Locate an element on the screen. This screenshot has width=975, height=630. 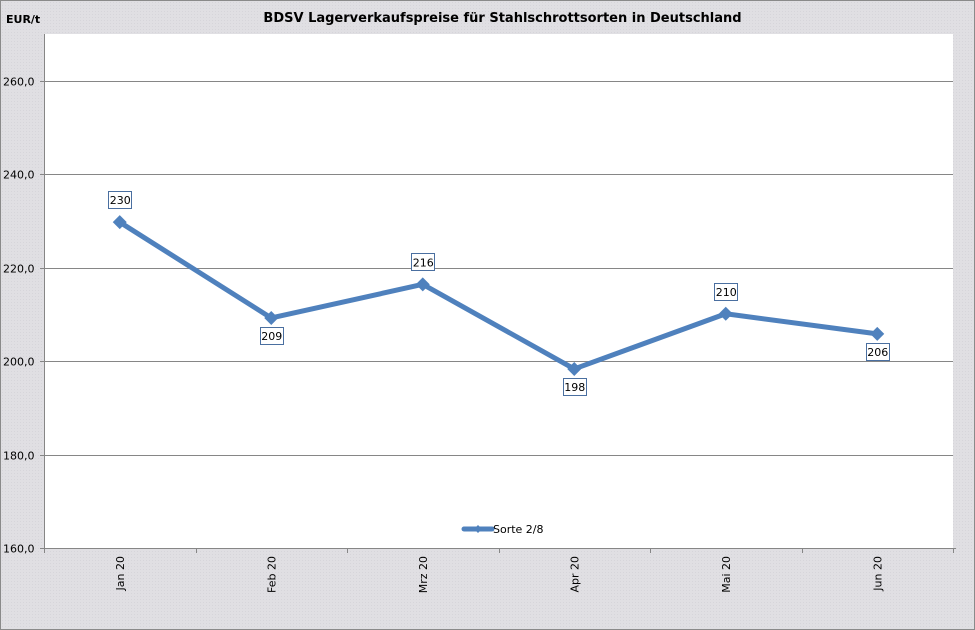
y-tick-label: 160,0 is located at coordinates (19, 549).